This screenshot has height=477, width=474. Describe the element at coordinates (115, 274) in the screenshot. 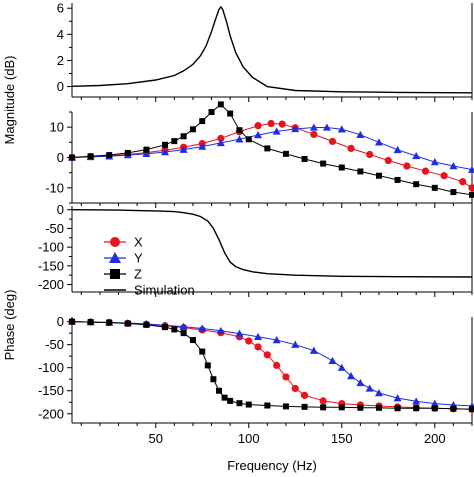

I see `legend-marker-square` at that location.